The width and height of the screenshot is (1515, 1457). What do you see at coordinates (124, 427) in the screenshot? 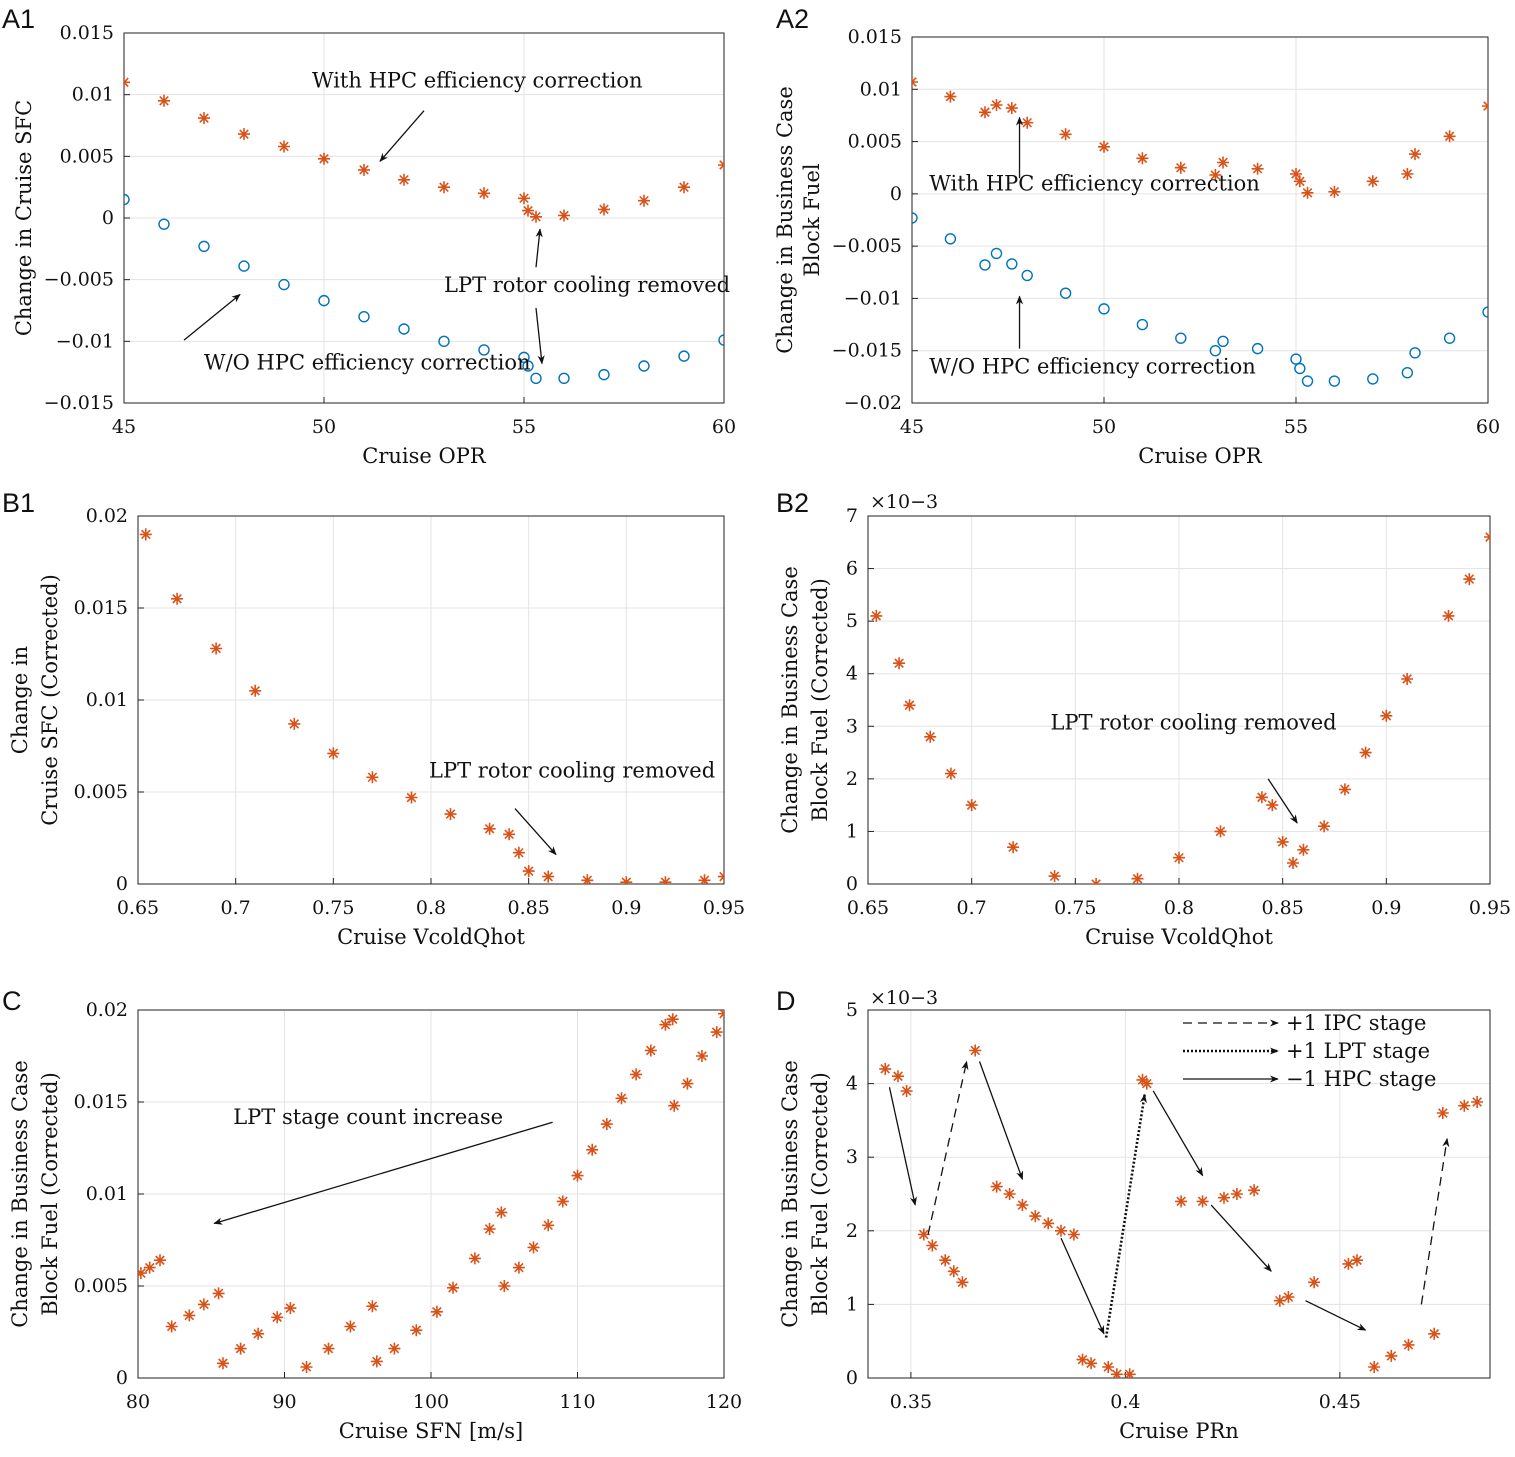
I see `x-tick-label: 45` at bounding box center [124, 427].